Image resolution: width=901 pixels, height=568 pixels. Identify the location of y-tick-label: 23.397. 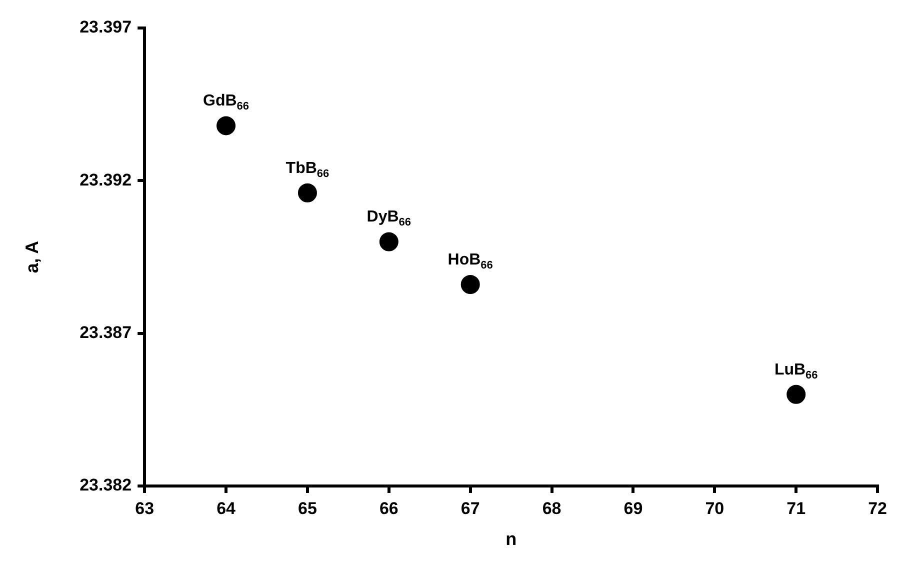
(106, 27).